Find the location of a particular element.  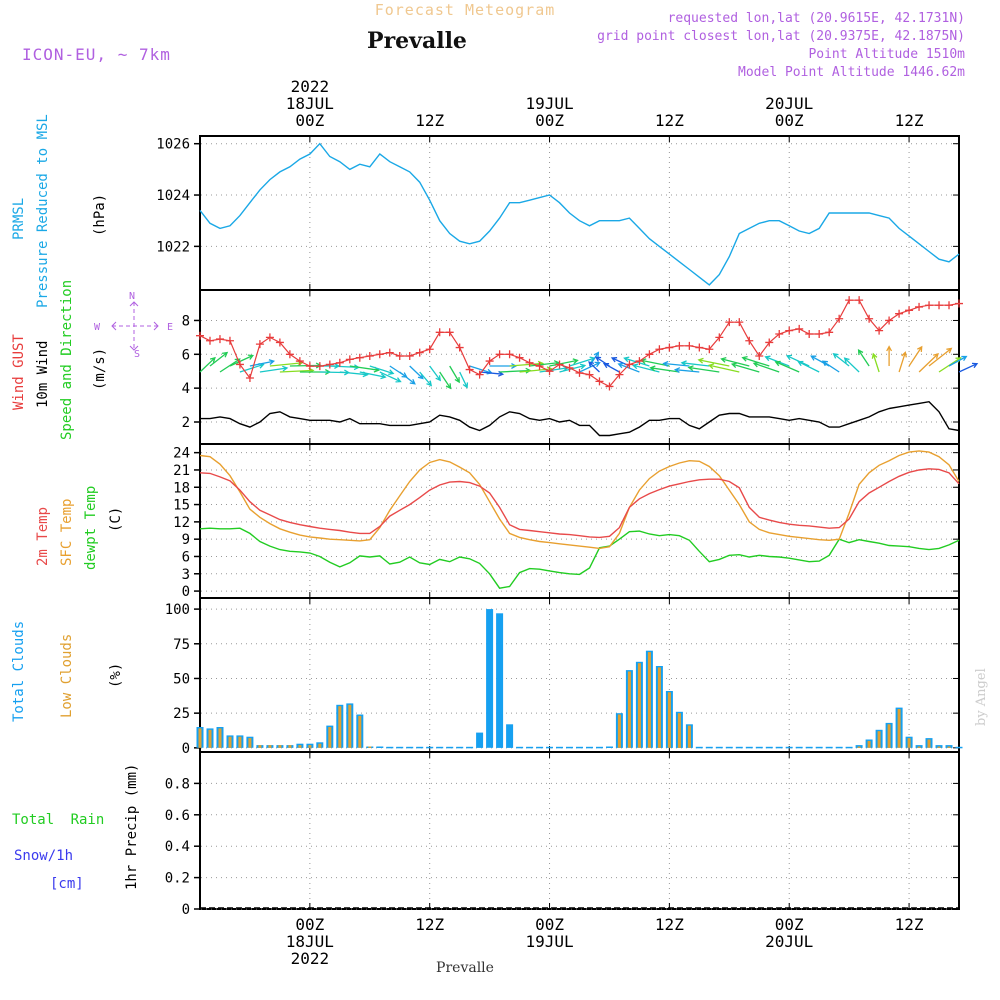

top-time-label: 20JUL is located at coordinates (789, 103).